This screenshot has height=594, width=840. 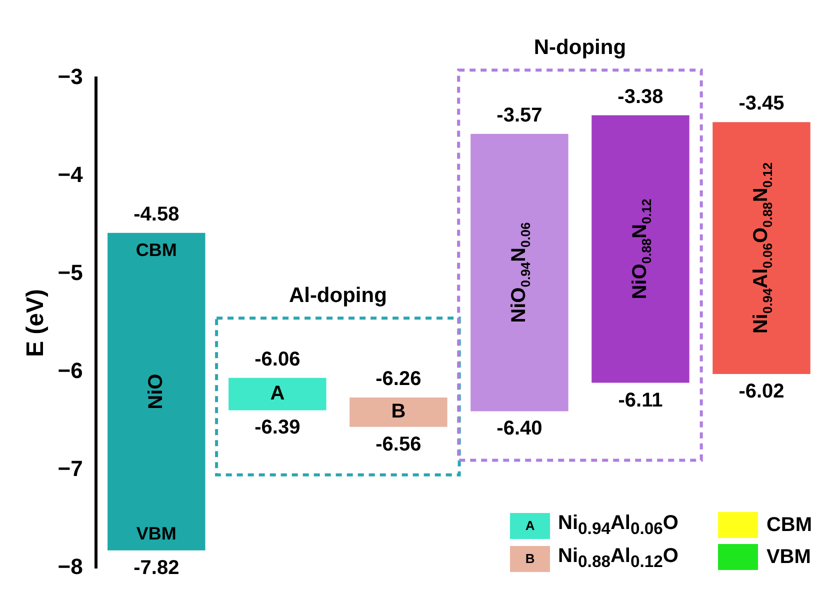 I want to click on annotation: -6.02, so click(x=761, y=391).